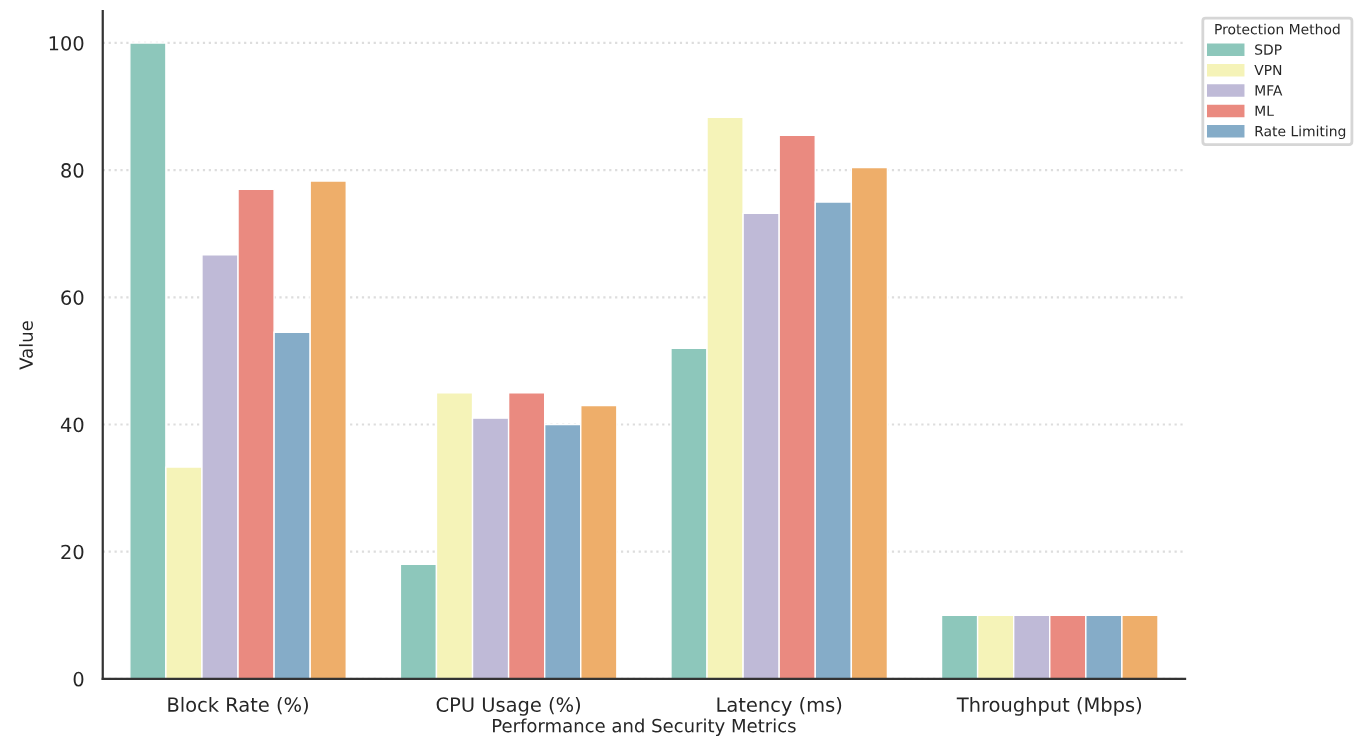  Describe the element at coordinates (72, 170) in the screenshot. I see `y-tick-label: 80` at that location.